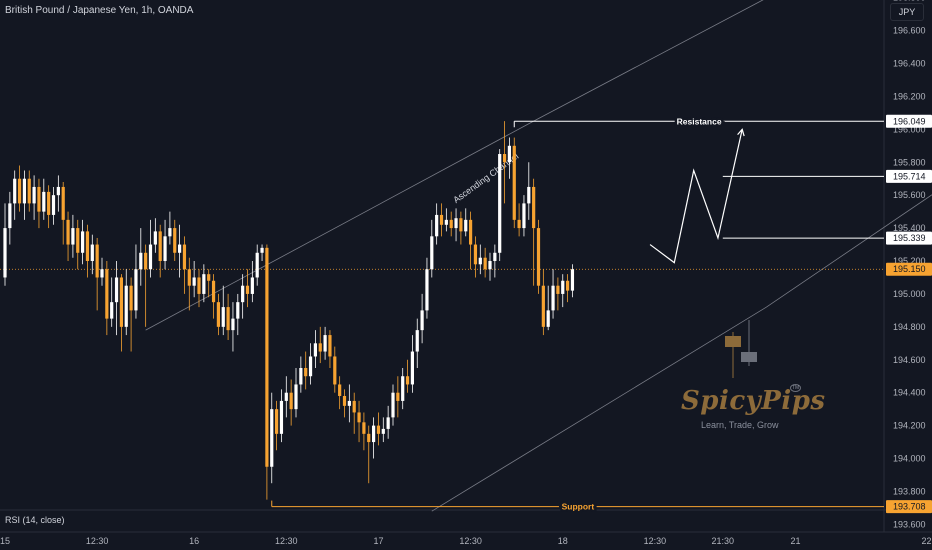 The height and width of the screenshot is (550, 932). I want to click on currency-button: JPY, so click(907, 12).